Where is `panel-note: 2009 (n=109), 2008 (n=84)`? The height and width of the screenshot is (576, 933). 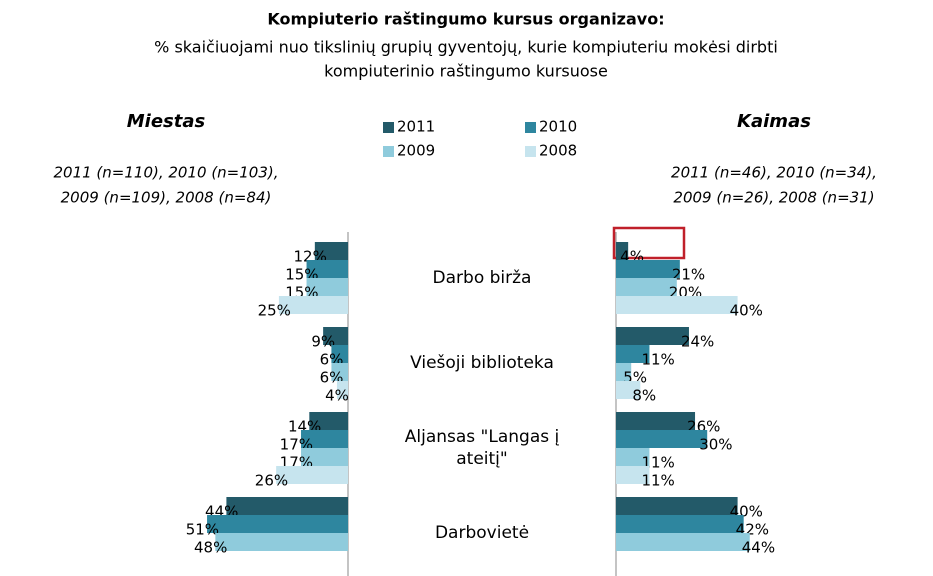 panel-note: 2009 (n=109), 2008 (n=84) is located at coordinates (166, 198).